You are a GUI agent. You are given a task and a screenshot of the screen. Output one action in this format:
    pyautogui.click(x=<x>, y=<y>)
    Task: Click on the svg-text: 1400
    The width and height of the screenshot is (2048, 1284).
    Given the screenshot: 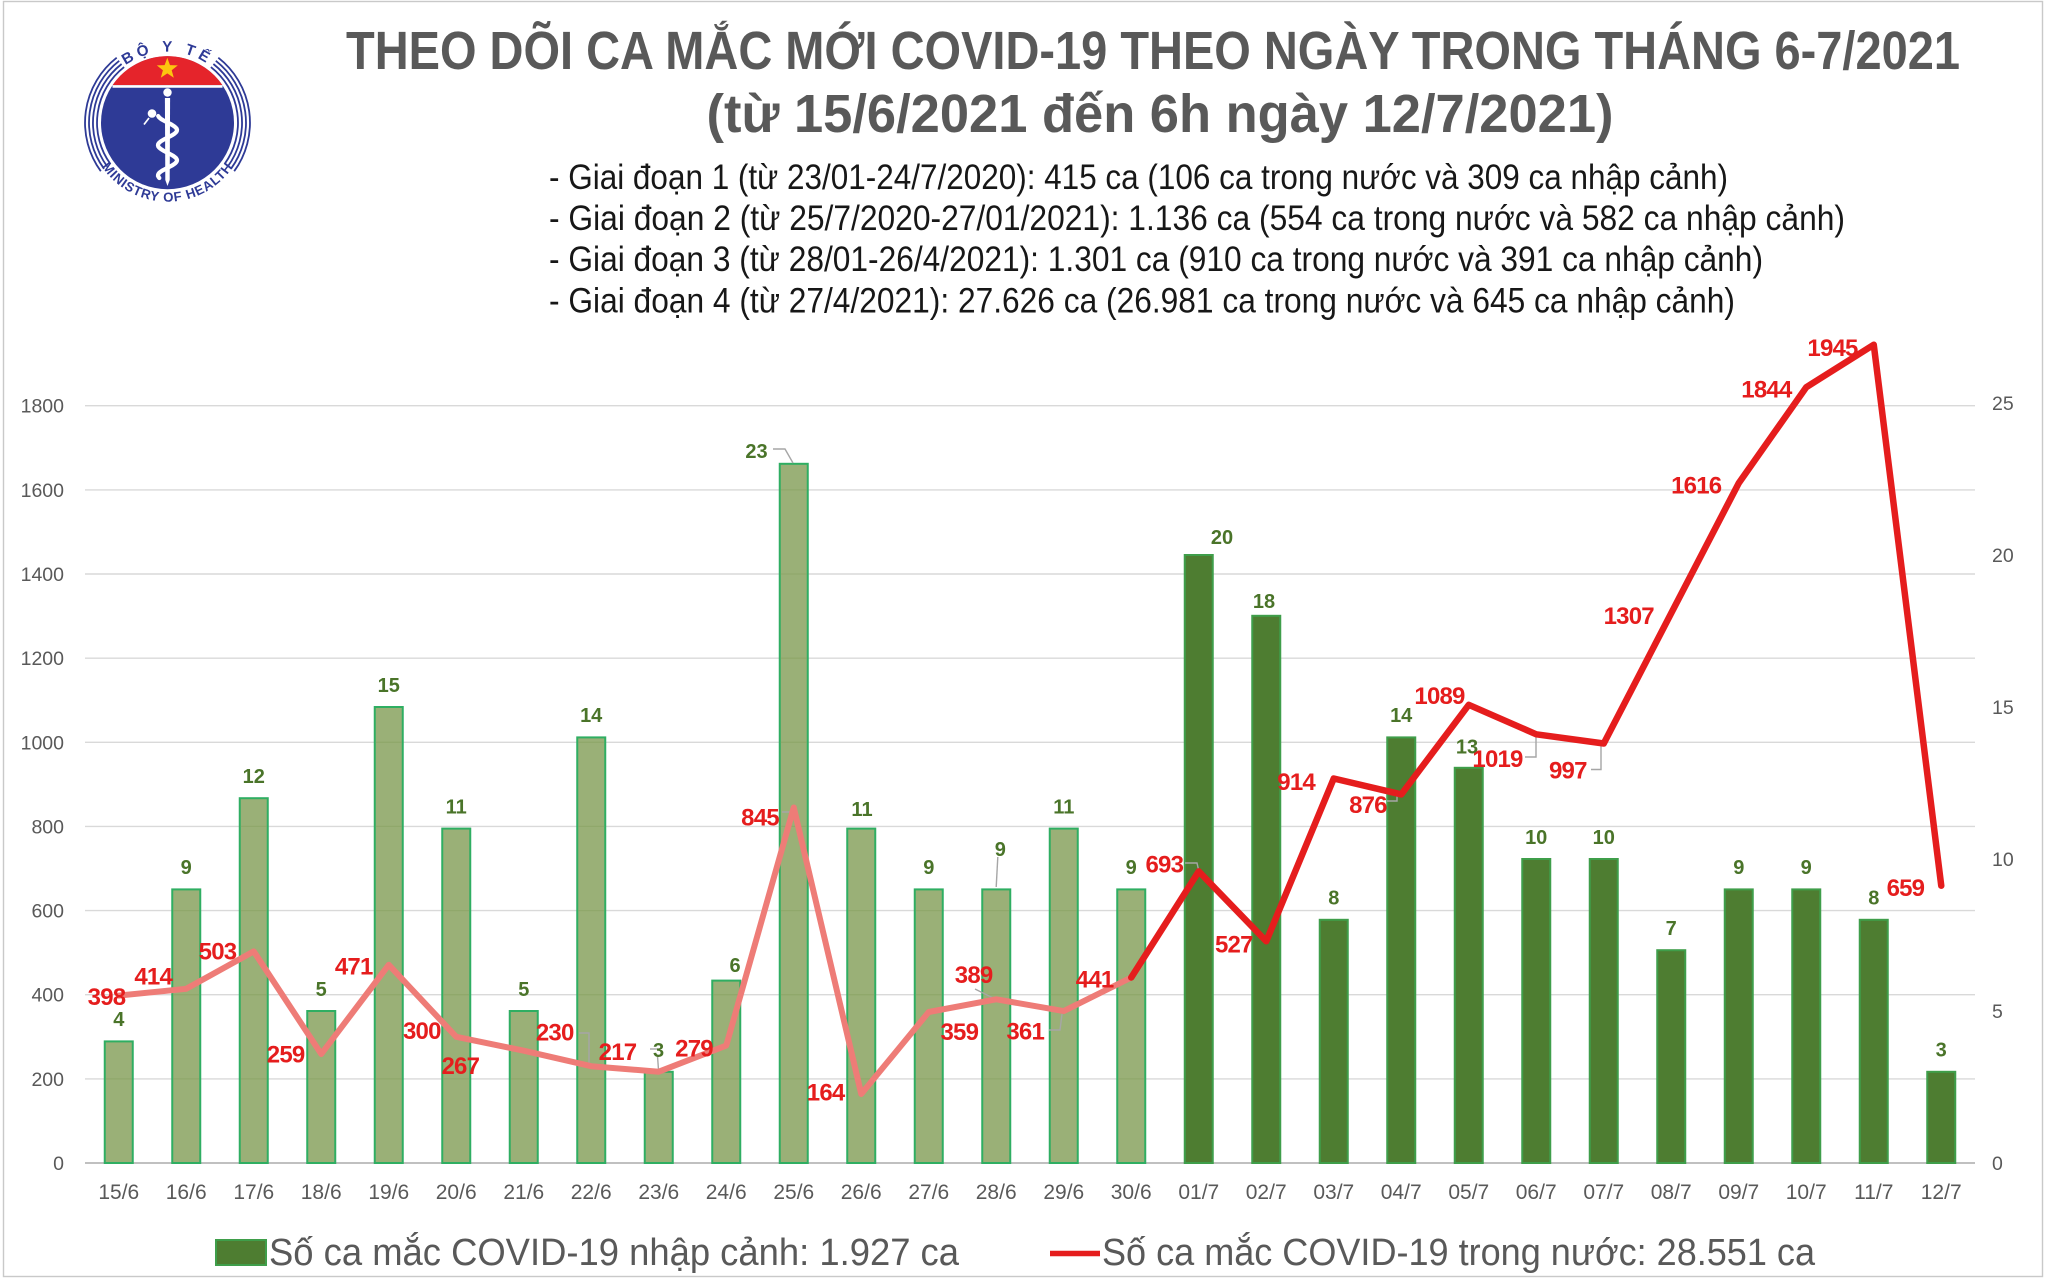 What is the action you would take?
    pyautogui.click(x=43, y=575)
    